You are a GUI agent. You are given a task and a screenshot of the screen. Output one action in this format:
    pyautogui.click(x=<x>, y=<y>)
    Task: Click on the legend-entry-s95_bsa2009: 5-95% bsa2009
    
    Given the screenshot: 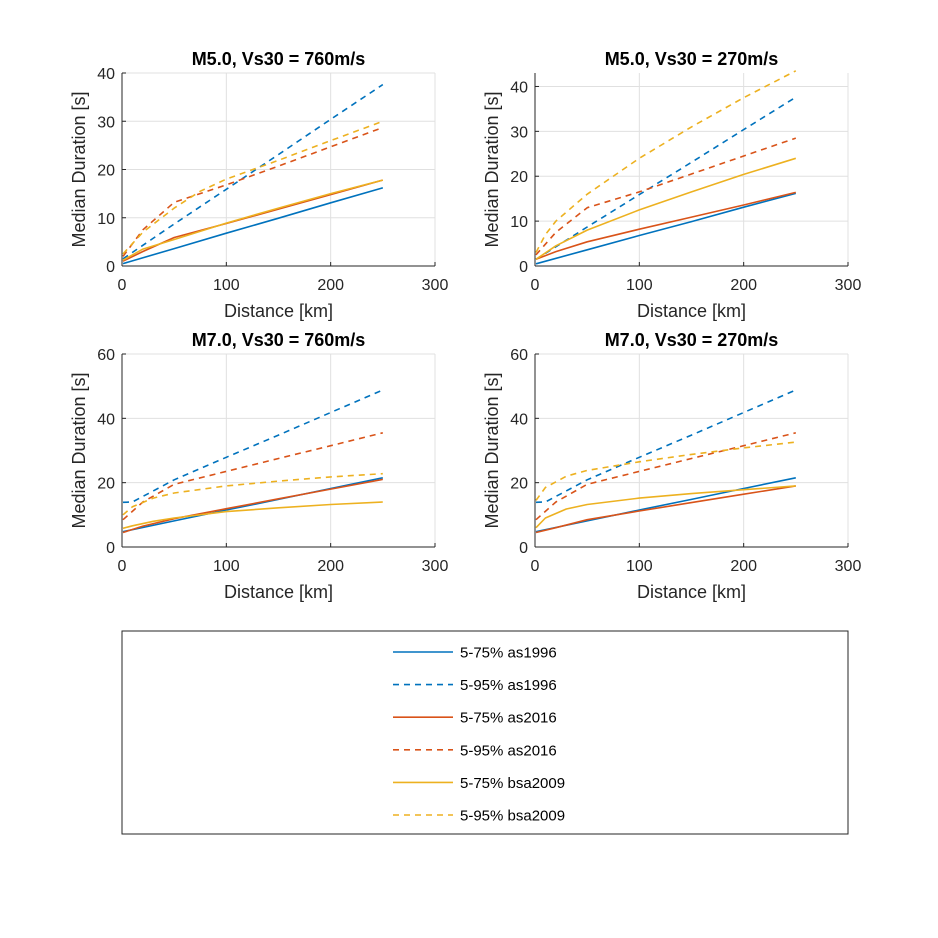 What is the action you would take?
    pyautogui.click(x=479, y=816)
    